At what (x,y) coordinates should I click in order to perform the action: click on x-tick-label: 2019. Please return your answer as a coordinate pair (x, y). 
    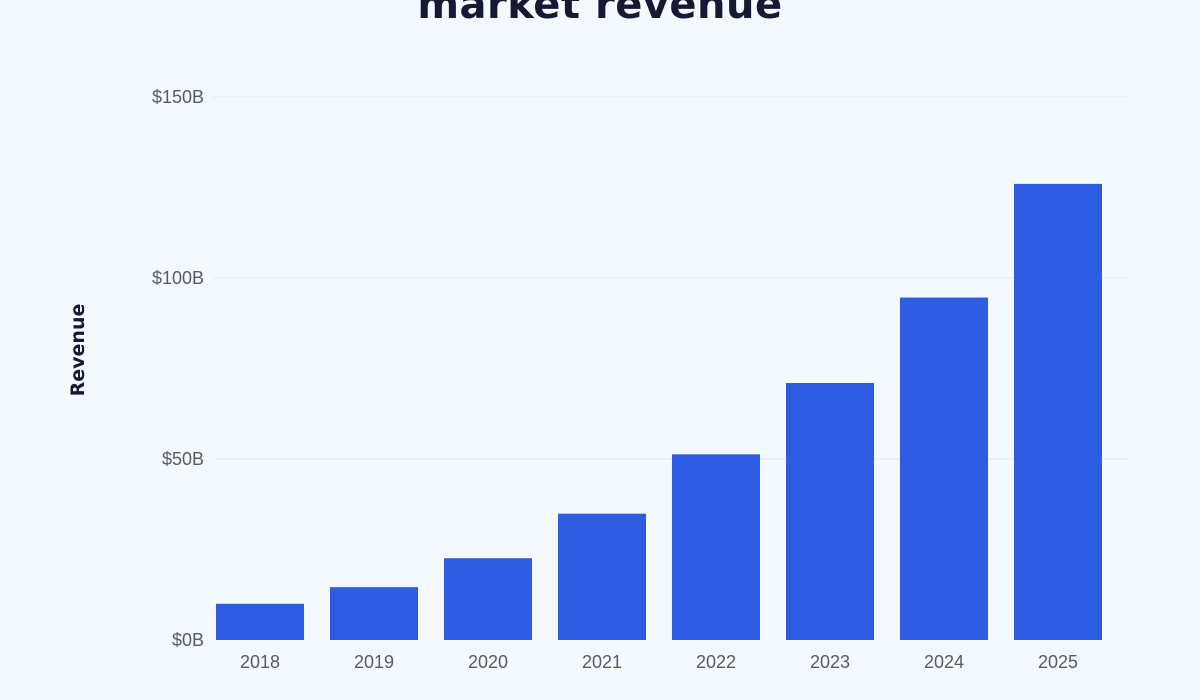
    Looking at the image, I should click on (374, 662).